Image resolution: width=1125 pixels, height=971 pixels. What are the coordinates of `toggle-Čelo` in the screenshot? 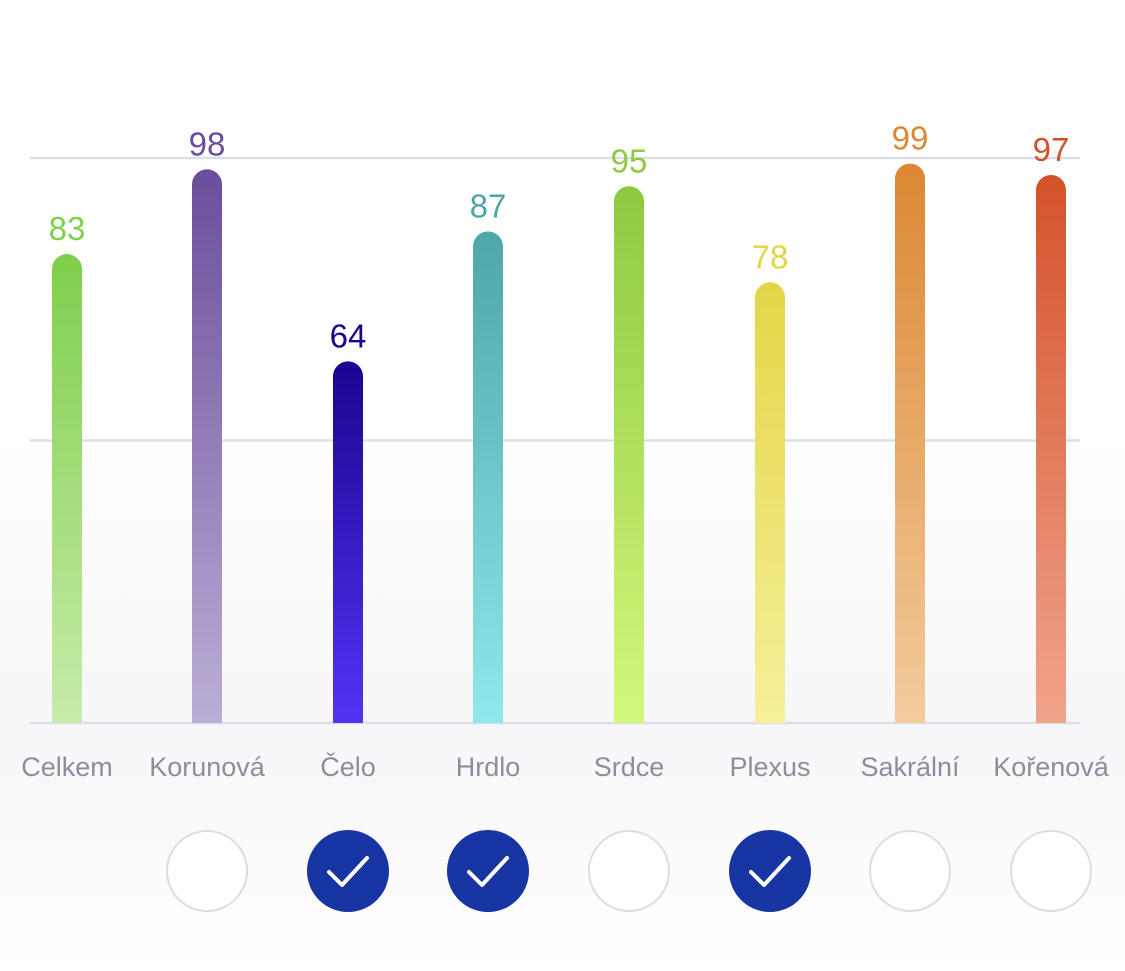 It's located at (348, 871).